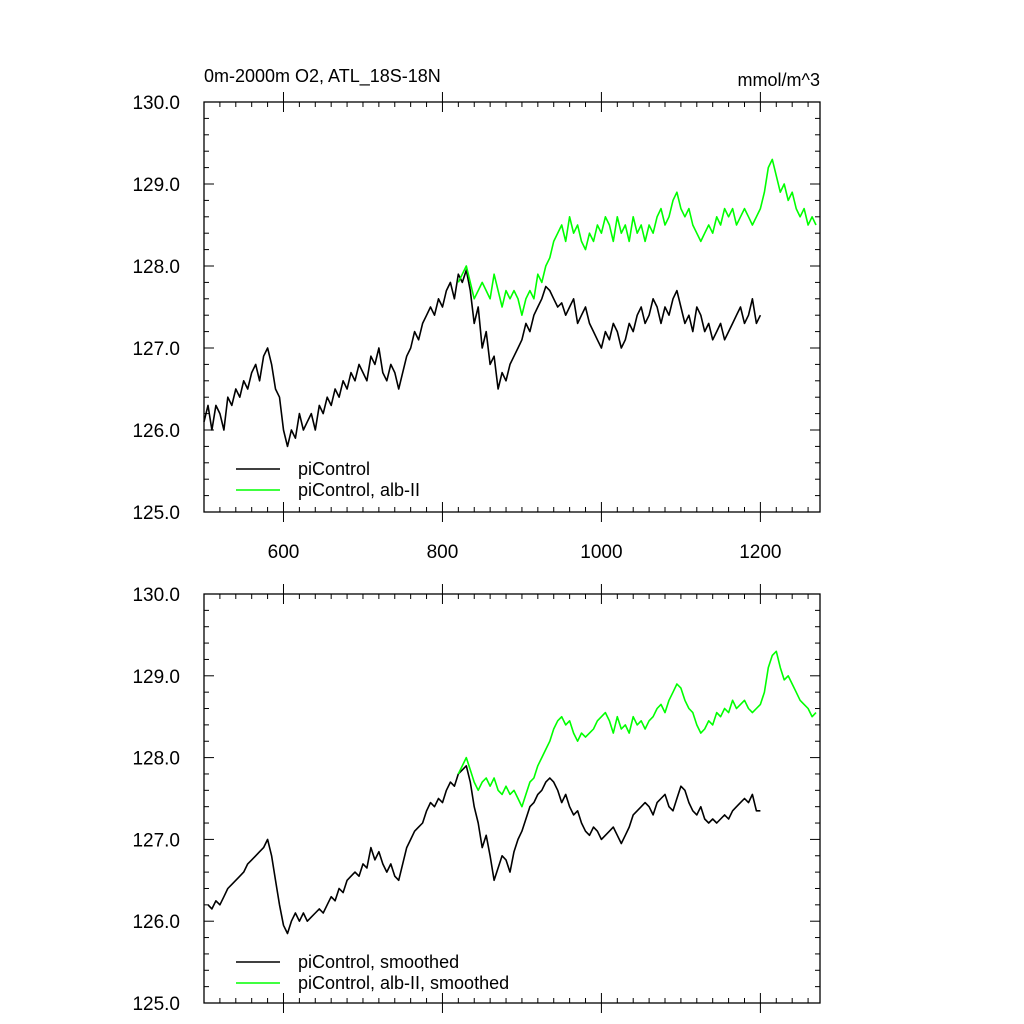  What do you see at coordinates (284, 552) in the screenshot?
I see `x-tick-label: 600` at bounding box center [284, 552].